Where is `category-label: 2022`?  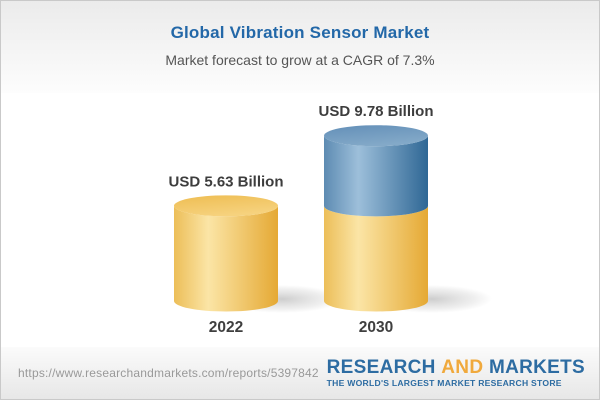
category-label: 2022 is located at coordinates (226, 327).